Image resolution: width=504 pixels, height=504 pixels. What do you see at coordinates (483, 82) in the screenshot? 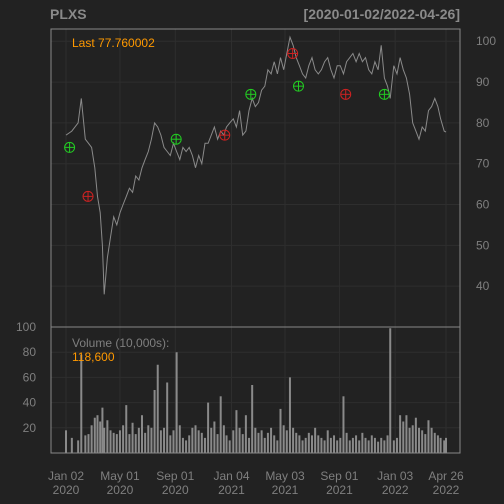
I see `price-y-tick-label: 90` at bounding box center [483, 82].